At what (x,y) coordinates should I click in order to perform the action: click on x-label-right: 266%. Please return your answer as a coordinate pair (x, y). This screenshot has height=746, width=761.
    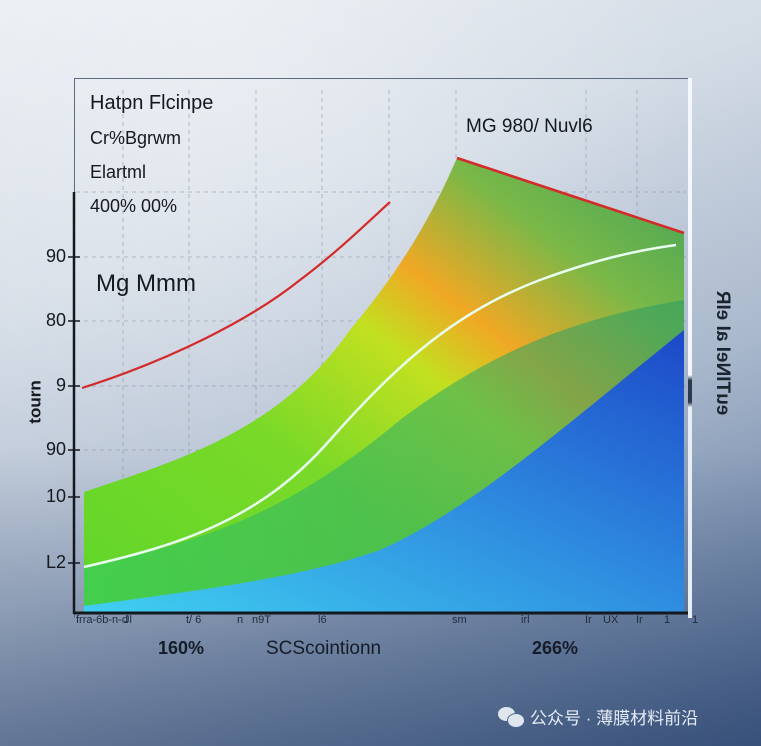
    Looking at the image, I should click on (555, 648).